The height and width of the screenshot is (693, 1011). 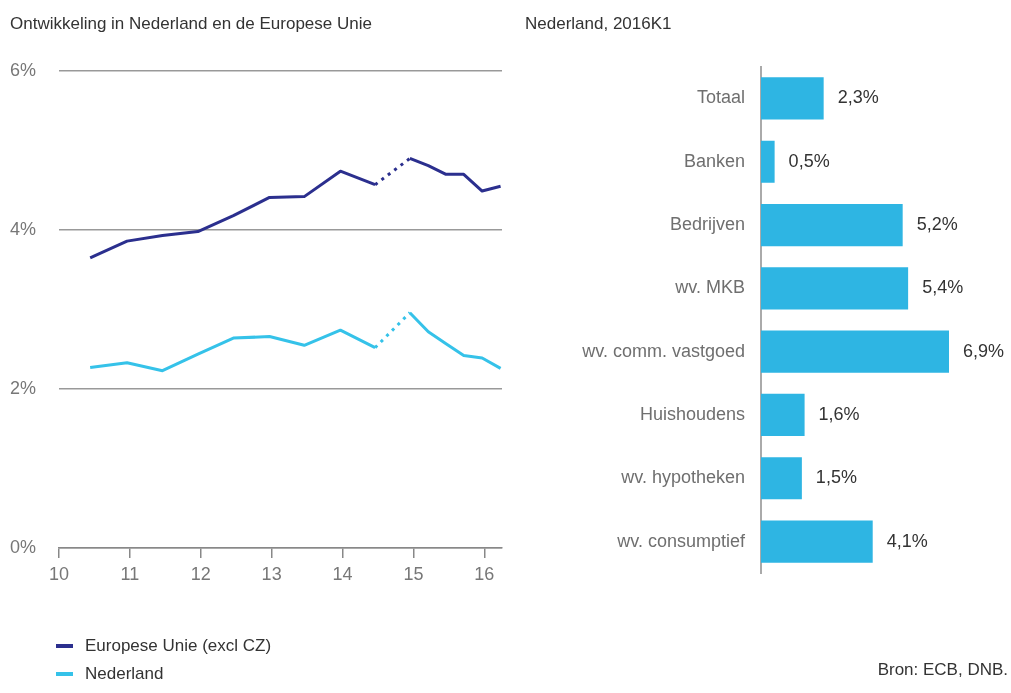 I want to click on text: Nederland, 2016K1, so click(x=598, y=24).